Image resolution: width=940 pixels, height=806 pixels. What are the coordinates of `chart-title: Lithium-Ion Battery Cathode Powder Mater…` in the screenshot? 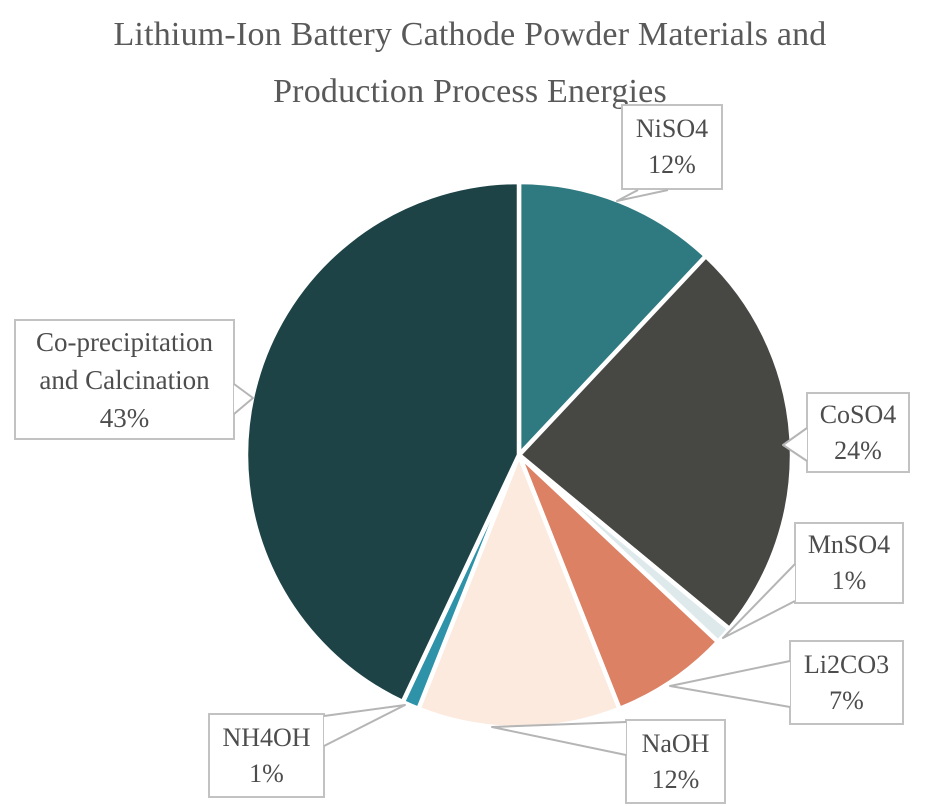 It's located at (470, 63).